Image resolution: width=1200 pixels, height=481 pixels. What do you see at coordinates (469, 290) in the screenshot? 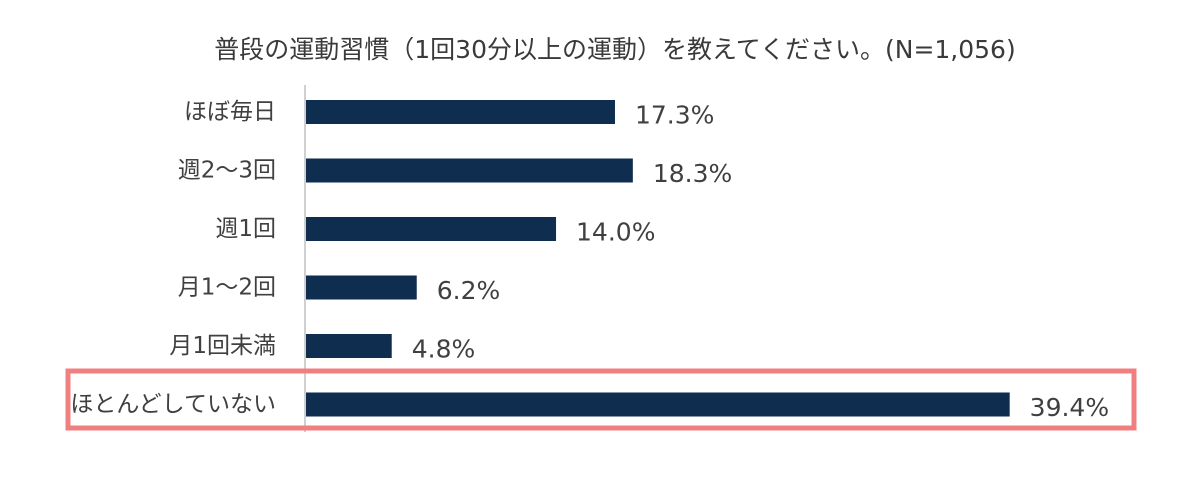
I see `value-label-3: 6.2%` at bounding box center [469, 290].